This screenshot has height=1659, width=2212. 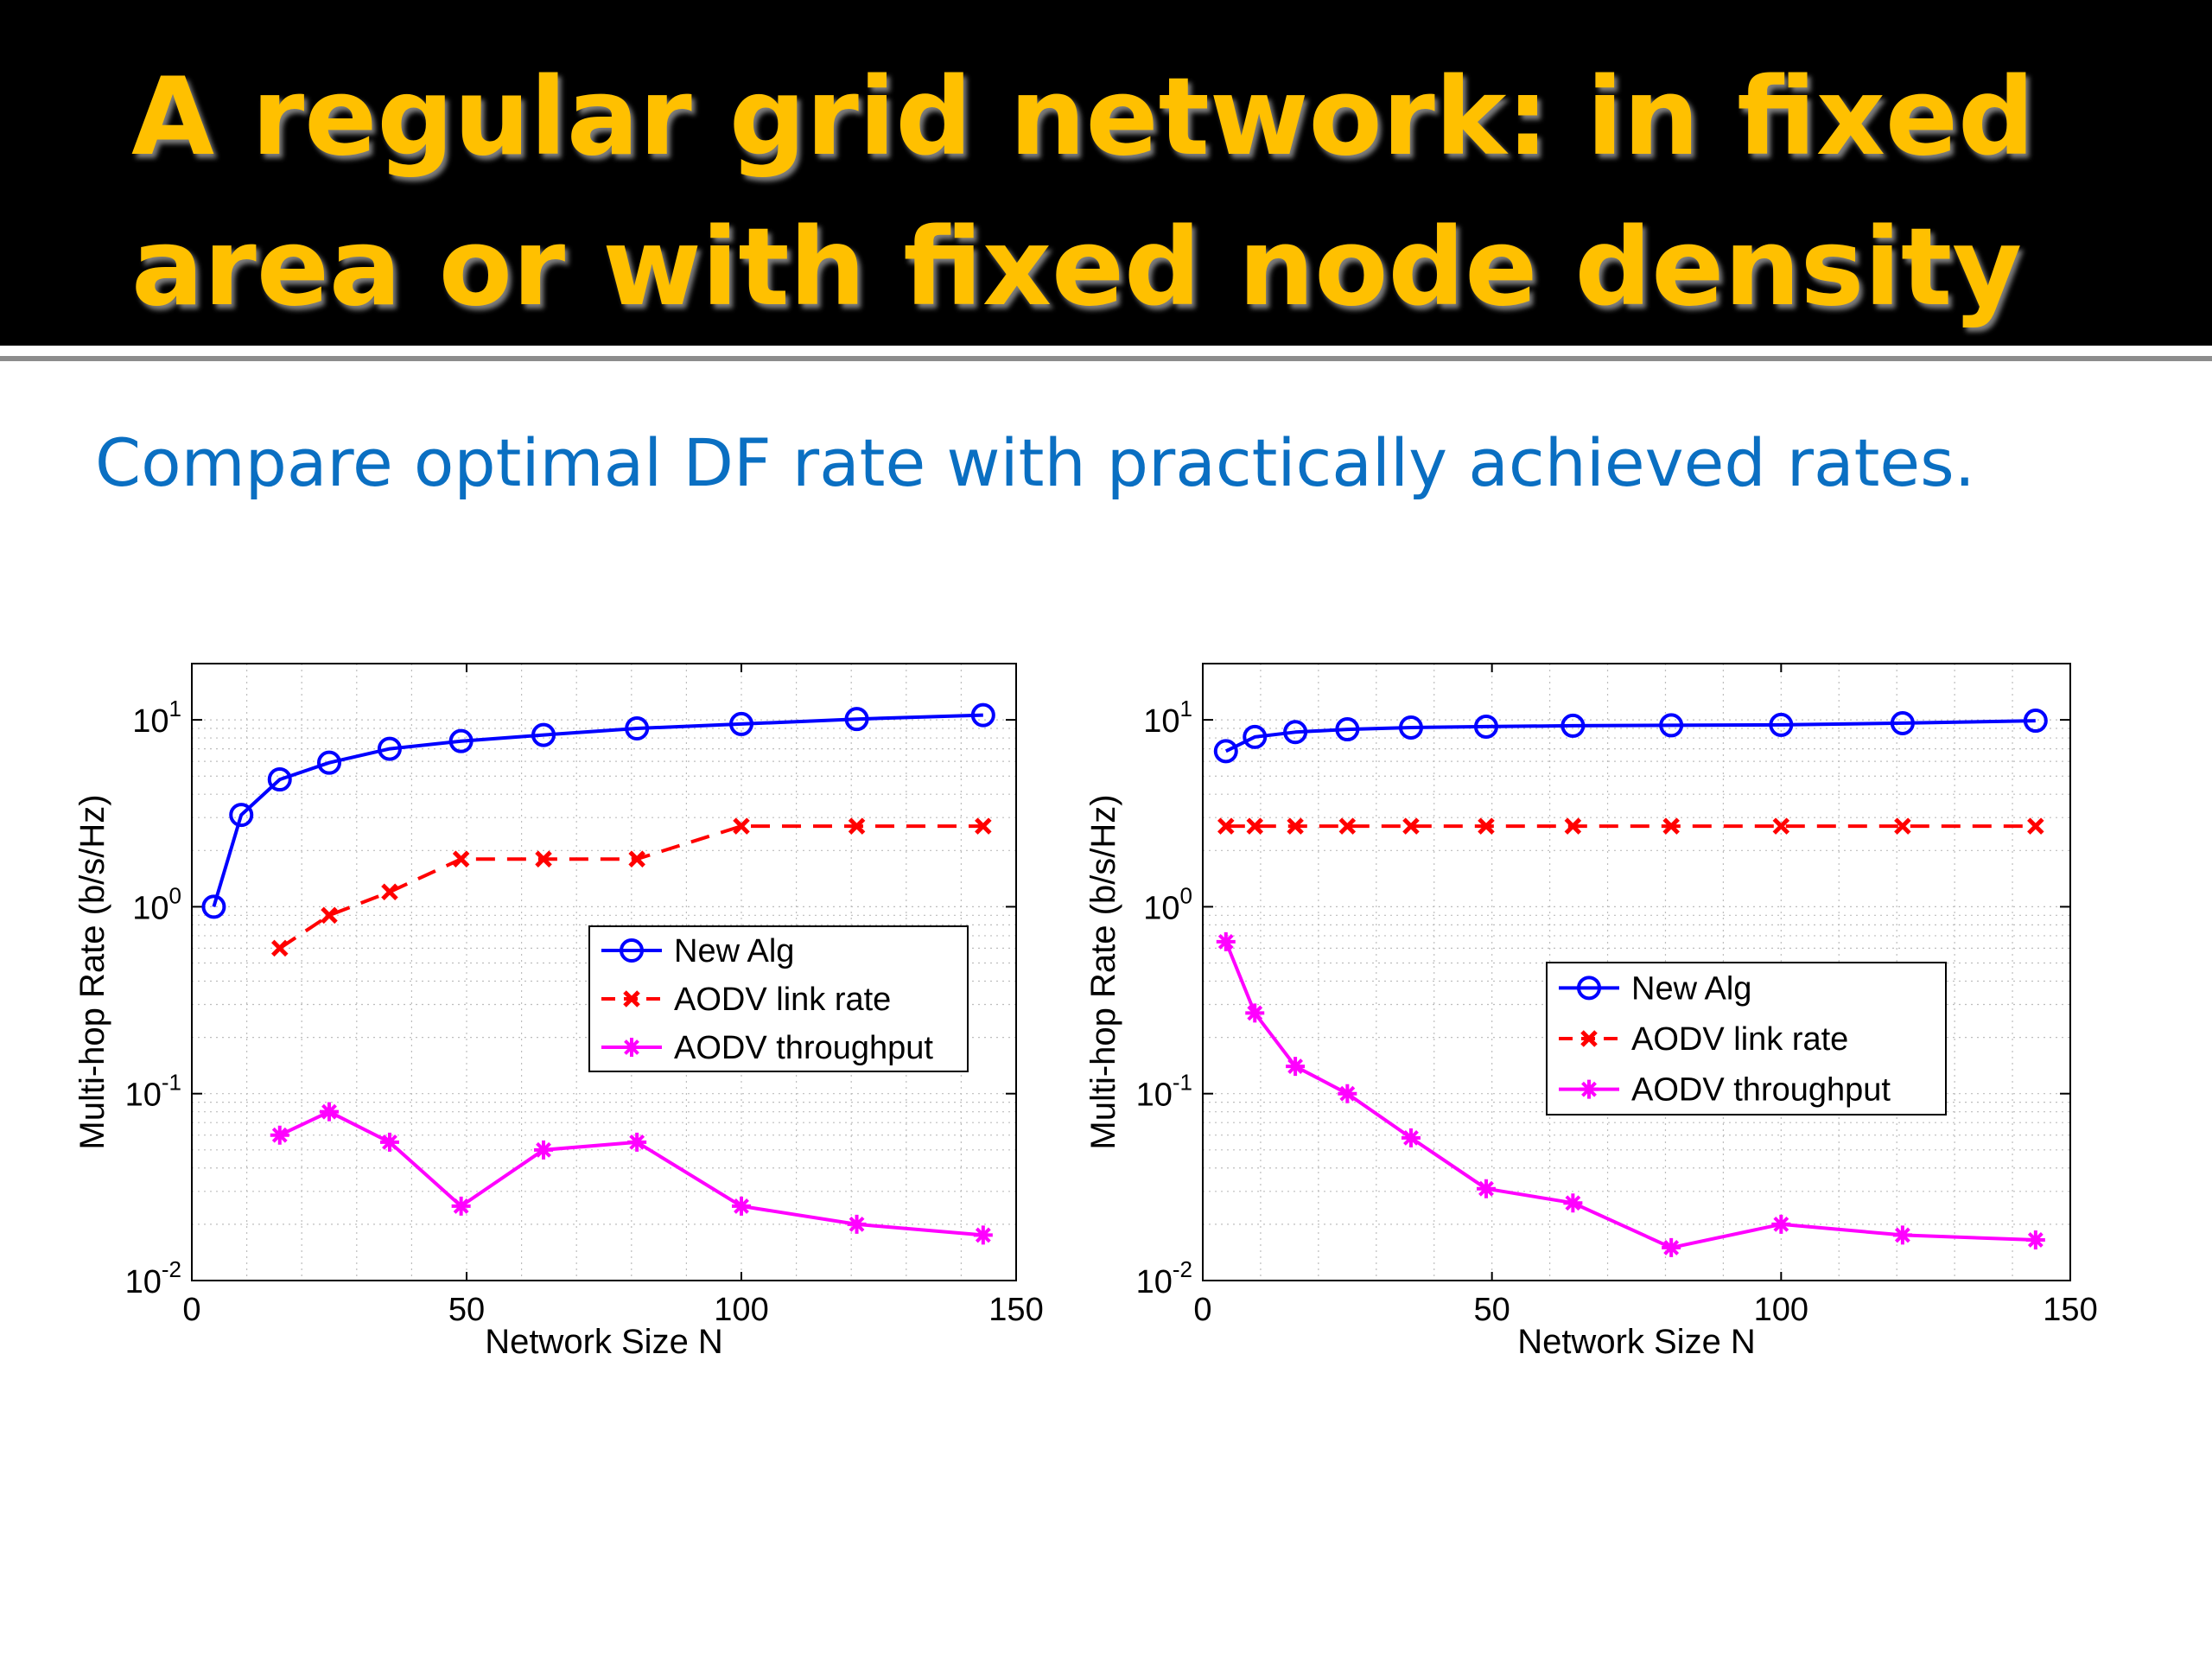 I want to click on y-tick-label: 10⁻², so click(x=1164, y=1278).